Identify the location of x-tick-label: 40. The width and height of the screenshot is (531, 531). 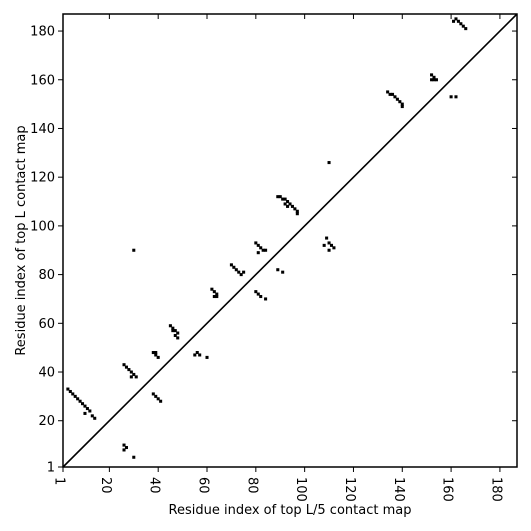
(154, 485).